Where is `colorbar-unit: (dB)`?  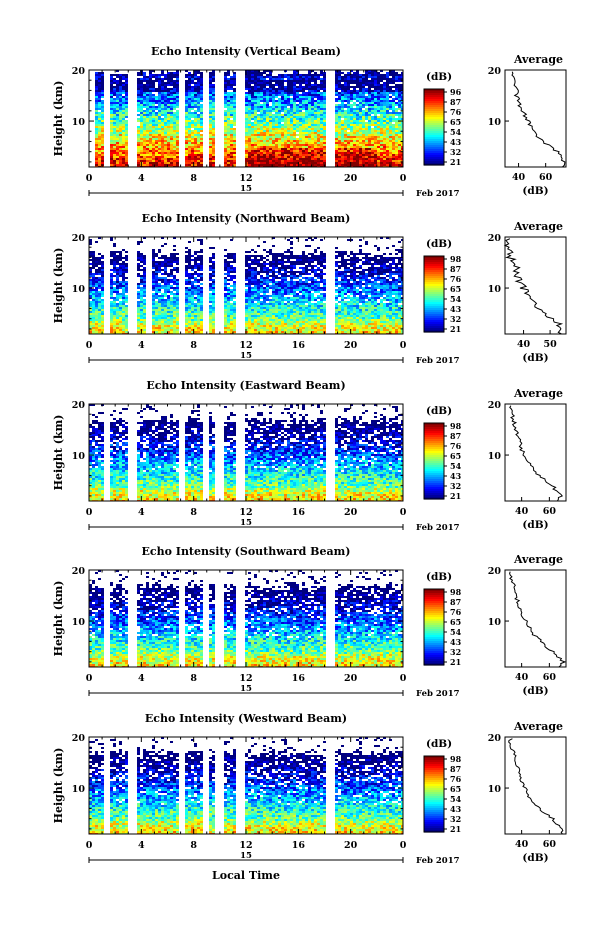
colorbar-unit: (dB) is located at coordinates (439, 77).